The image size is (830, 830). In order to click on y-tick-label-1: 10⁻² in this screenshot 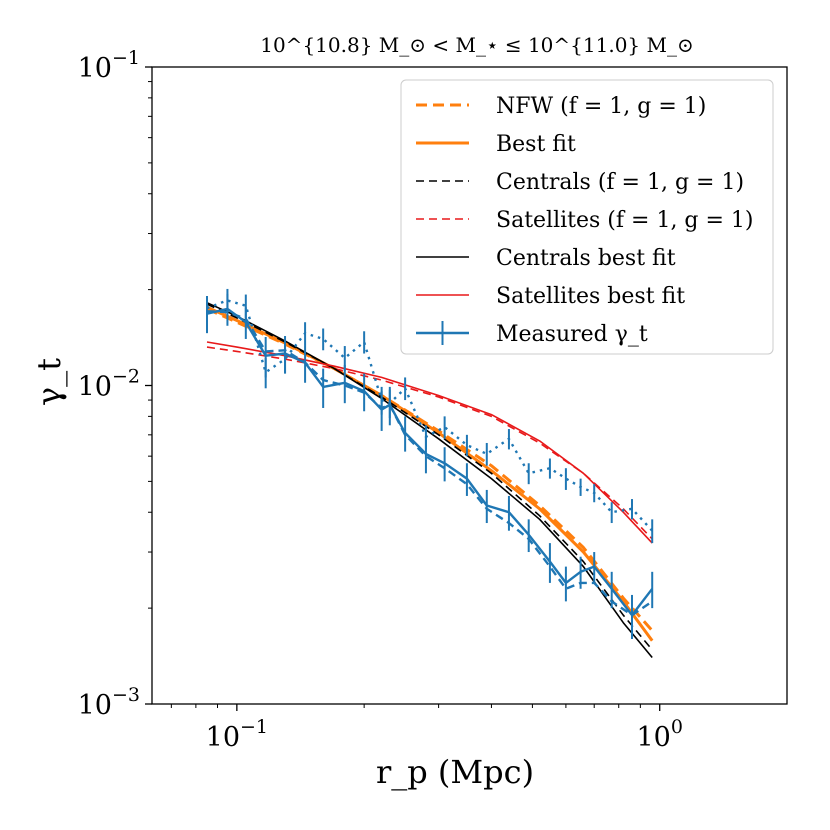, I will do `click(109, 384)`.